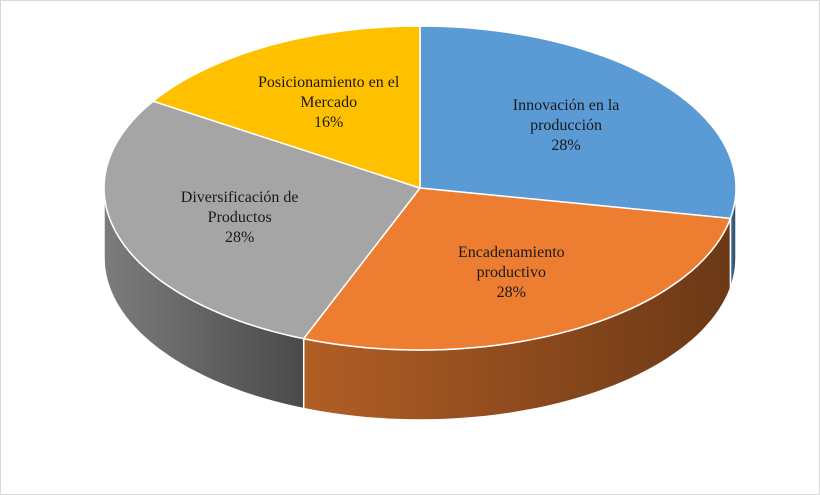  I want to click on data-label: Encadenamiento productivo 28%, so click(511, 273).